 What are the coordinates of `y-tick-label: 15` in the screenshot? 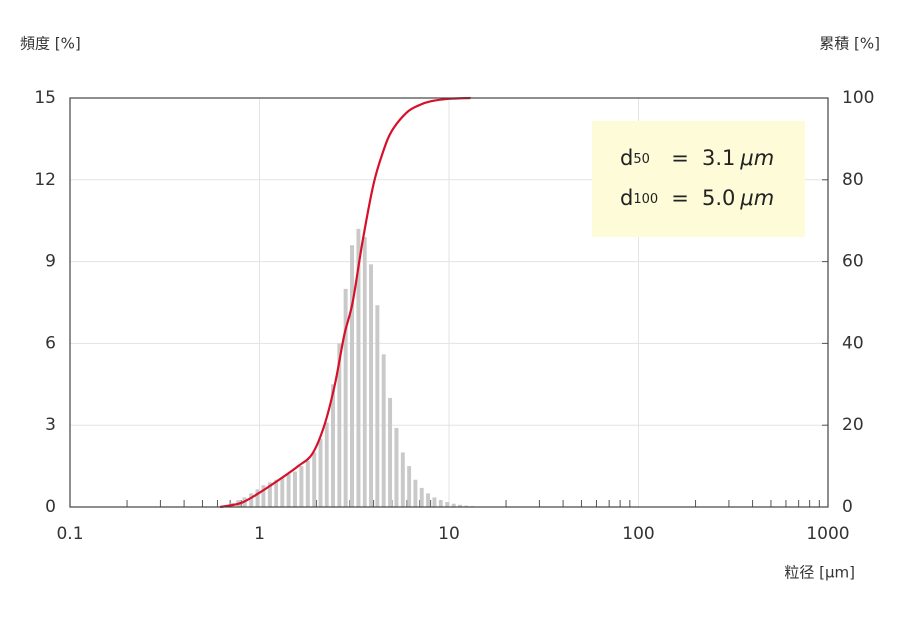 It's located at (45, 98).